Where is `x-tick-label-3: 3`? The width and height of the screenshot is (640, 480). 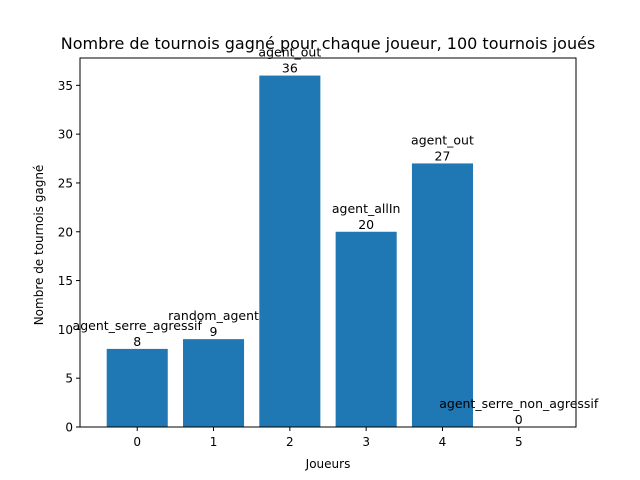
x-tick-label-3: 3 is located at coordinates (366, 442).